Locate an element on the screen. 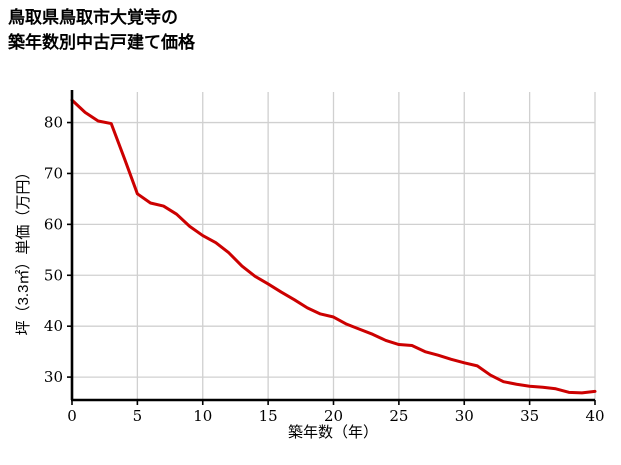 The image size is (621, 465). y-tick-label: 70 is located at coordinates (53, 173).